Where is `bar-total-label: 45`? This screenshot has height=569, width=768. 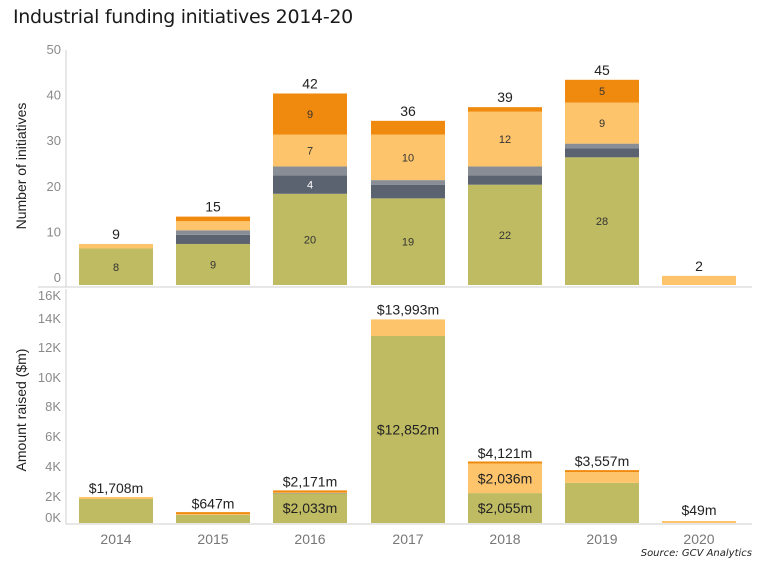
bar-total-label: 45 is located at coordinates (602, 70).